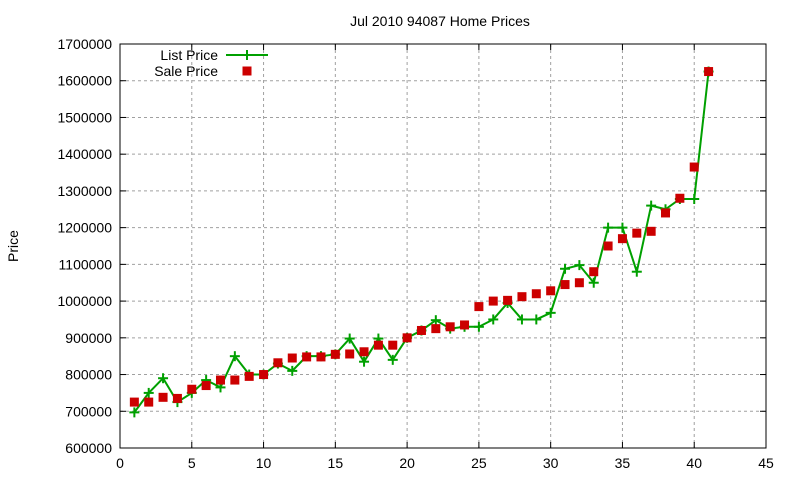  What do you see at coordinates (623, 463) in the screenshot?
I see `x-tick-label: 35` at bounding box center [623, 463].